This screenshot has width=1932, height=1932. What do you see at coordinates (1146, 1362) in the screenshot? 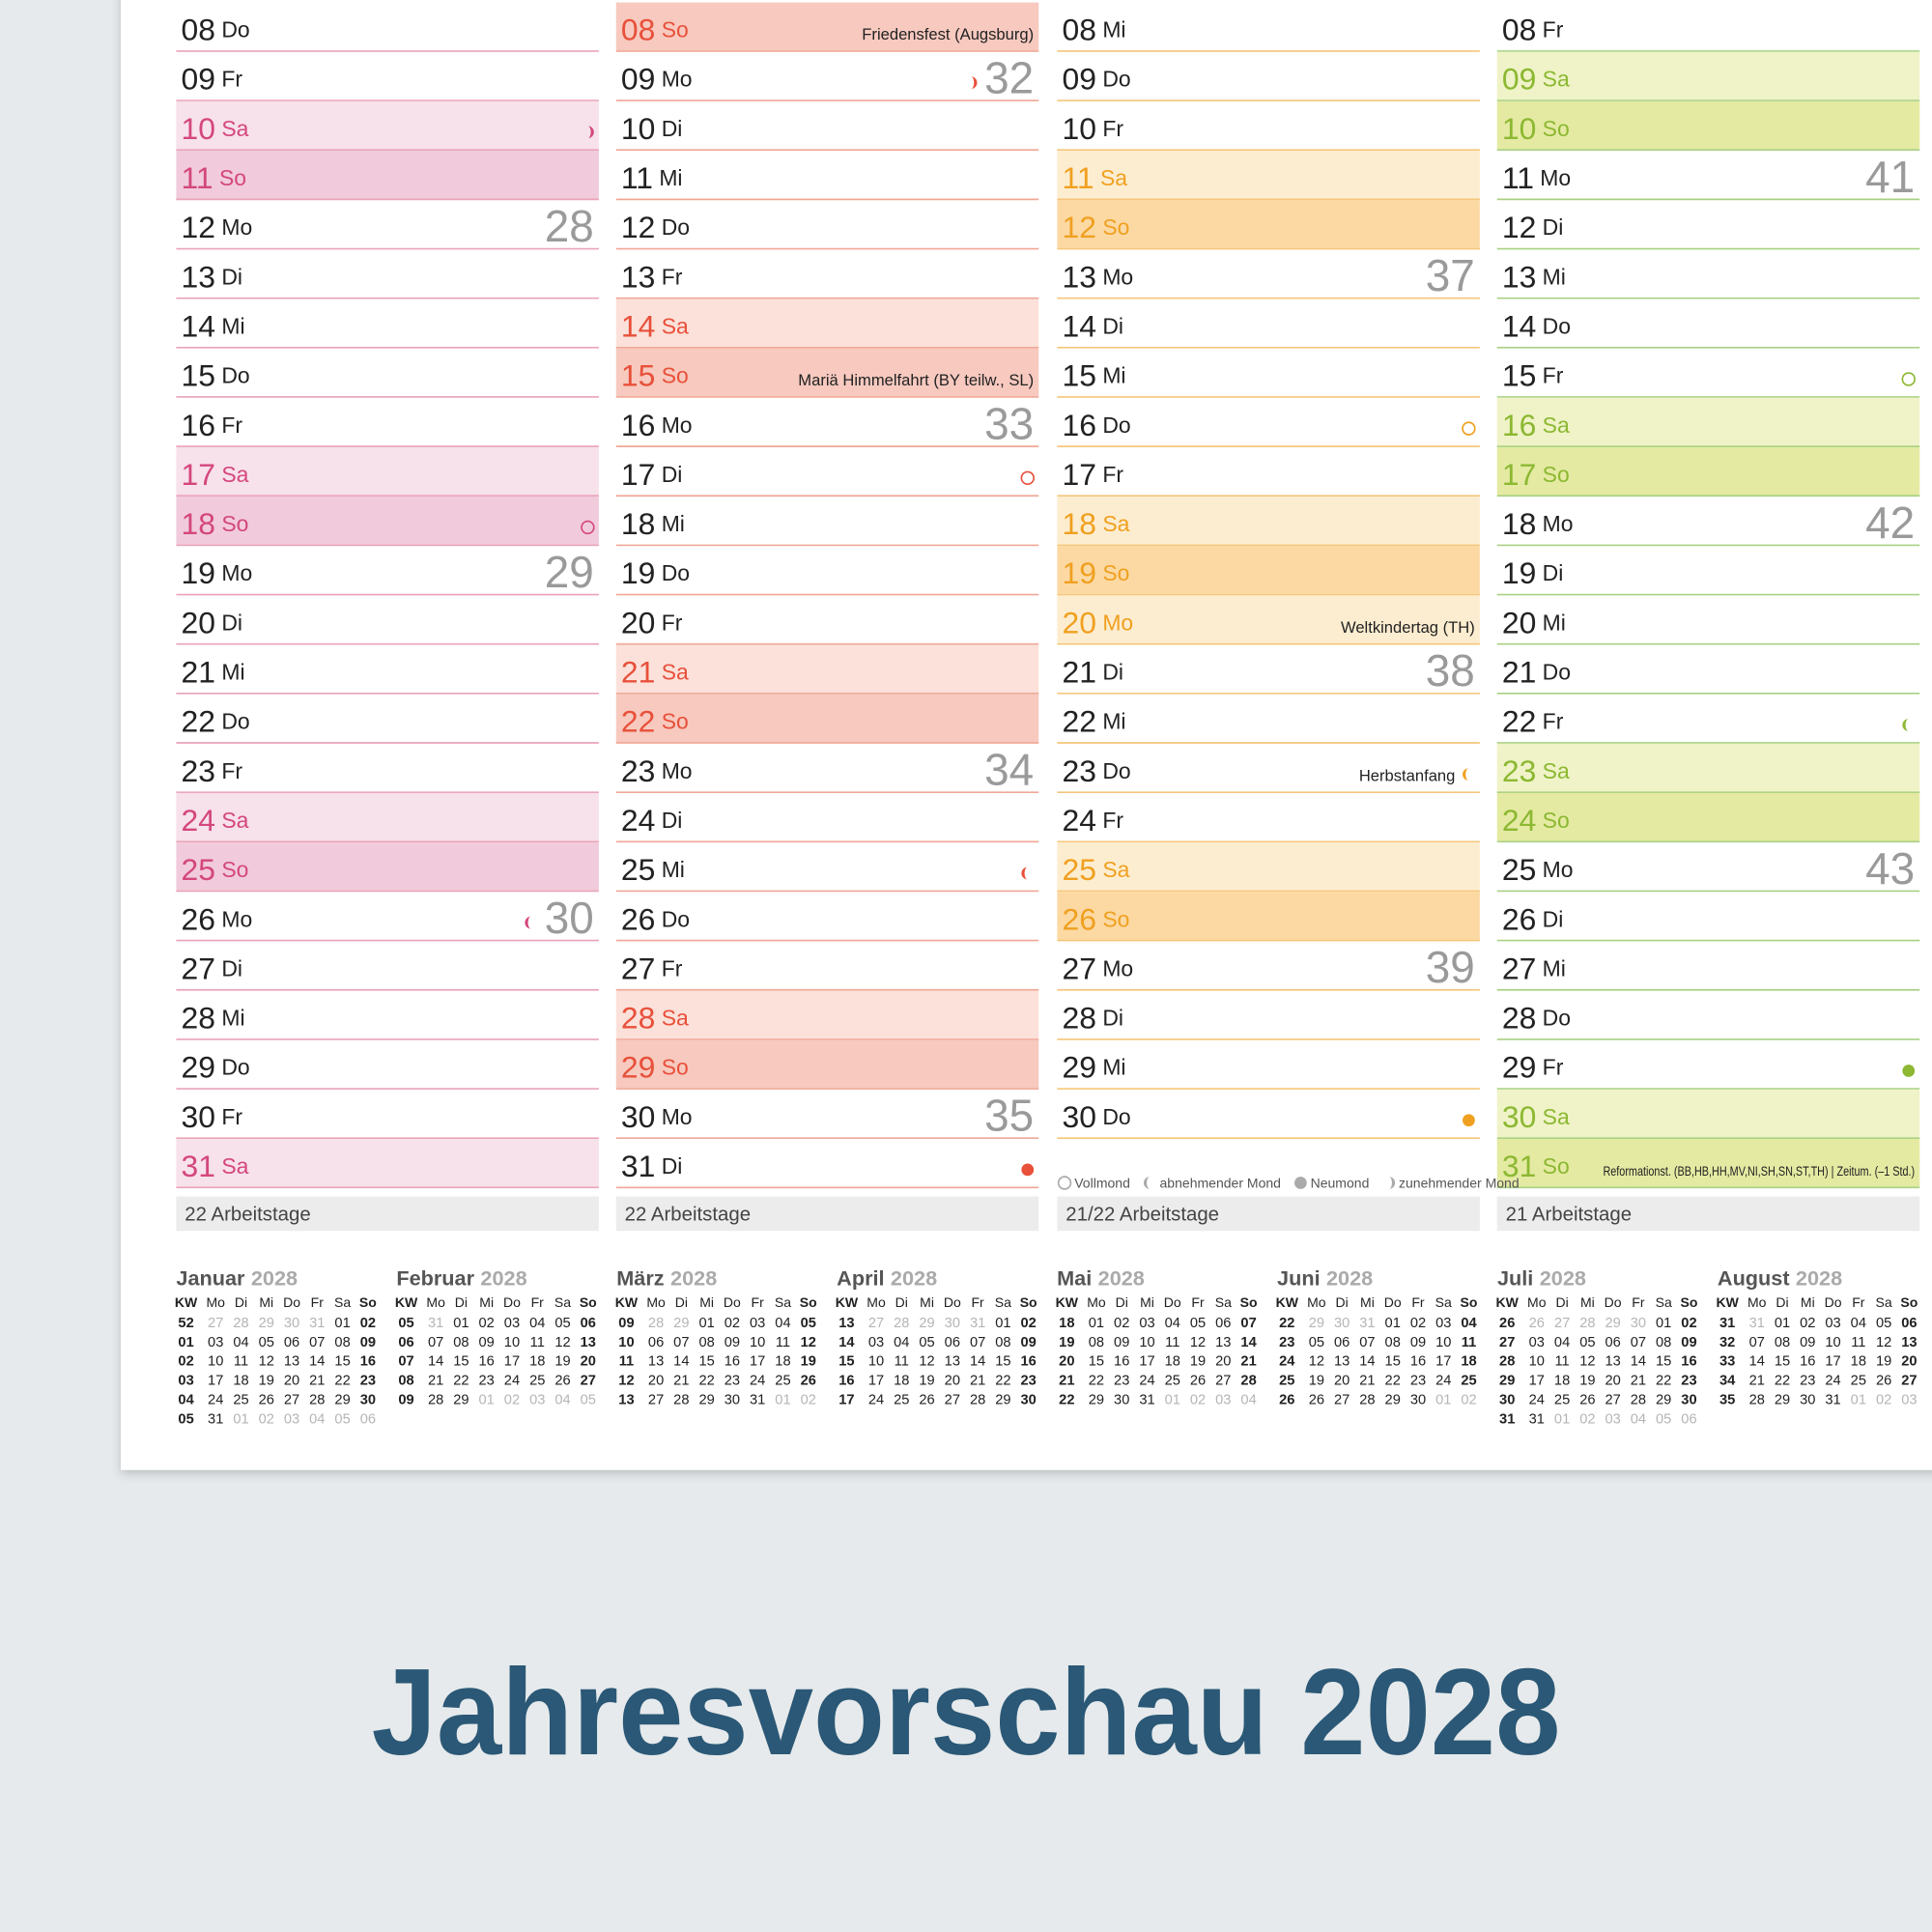
I see `mini-day: 17` at bounding box center [1146, 1362].